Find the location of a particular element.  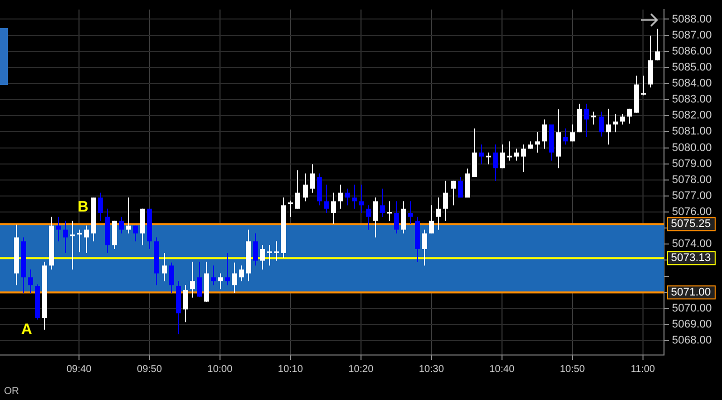

y-tick-label: 5083.00 is located at coordinates (692, 100).